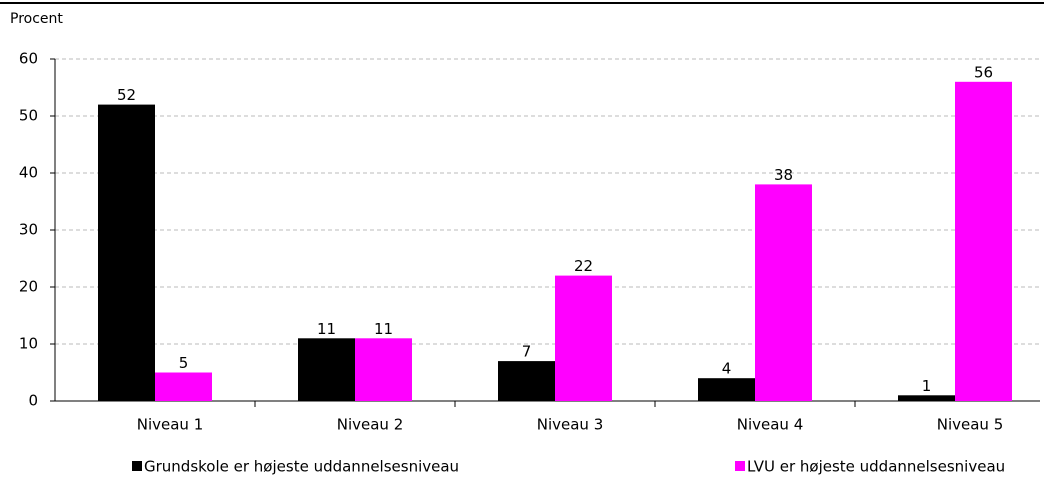 This screenshot has height=480, width=1044. Describe the element at coordinates (28, 59) in the screenshot. I see `y-tick-label: 60` at that location.